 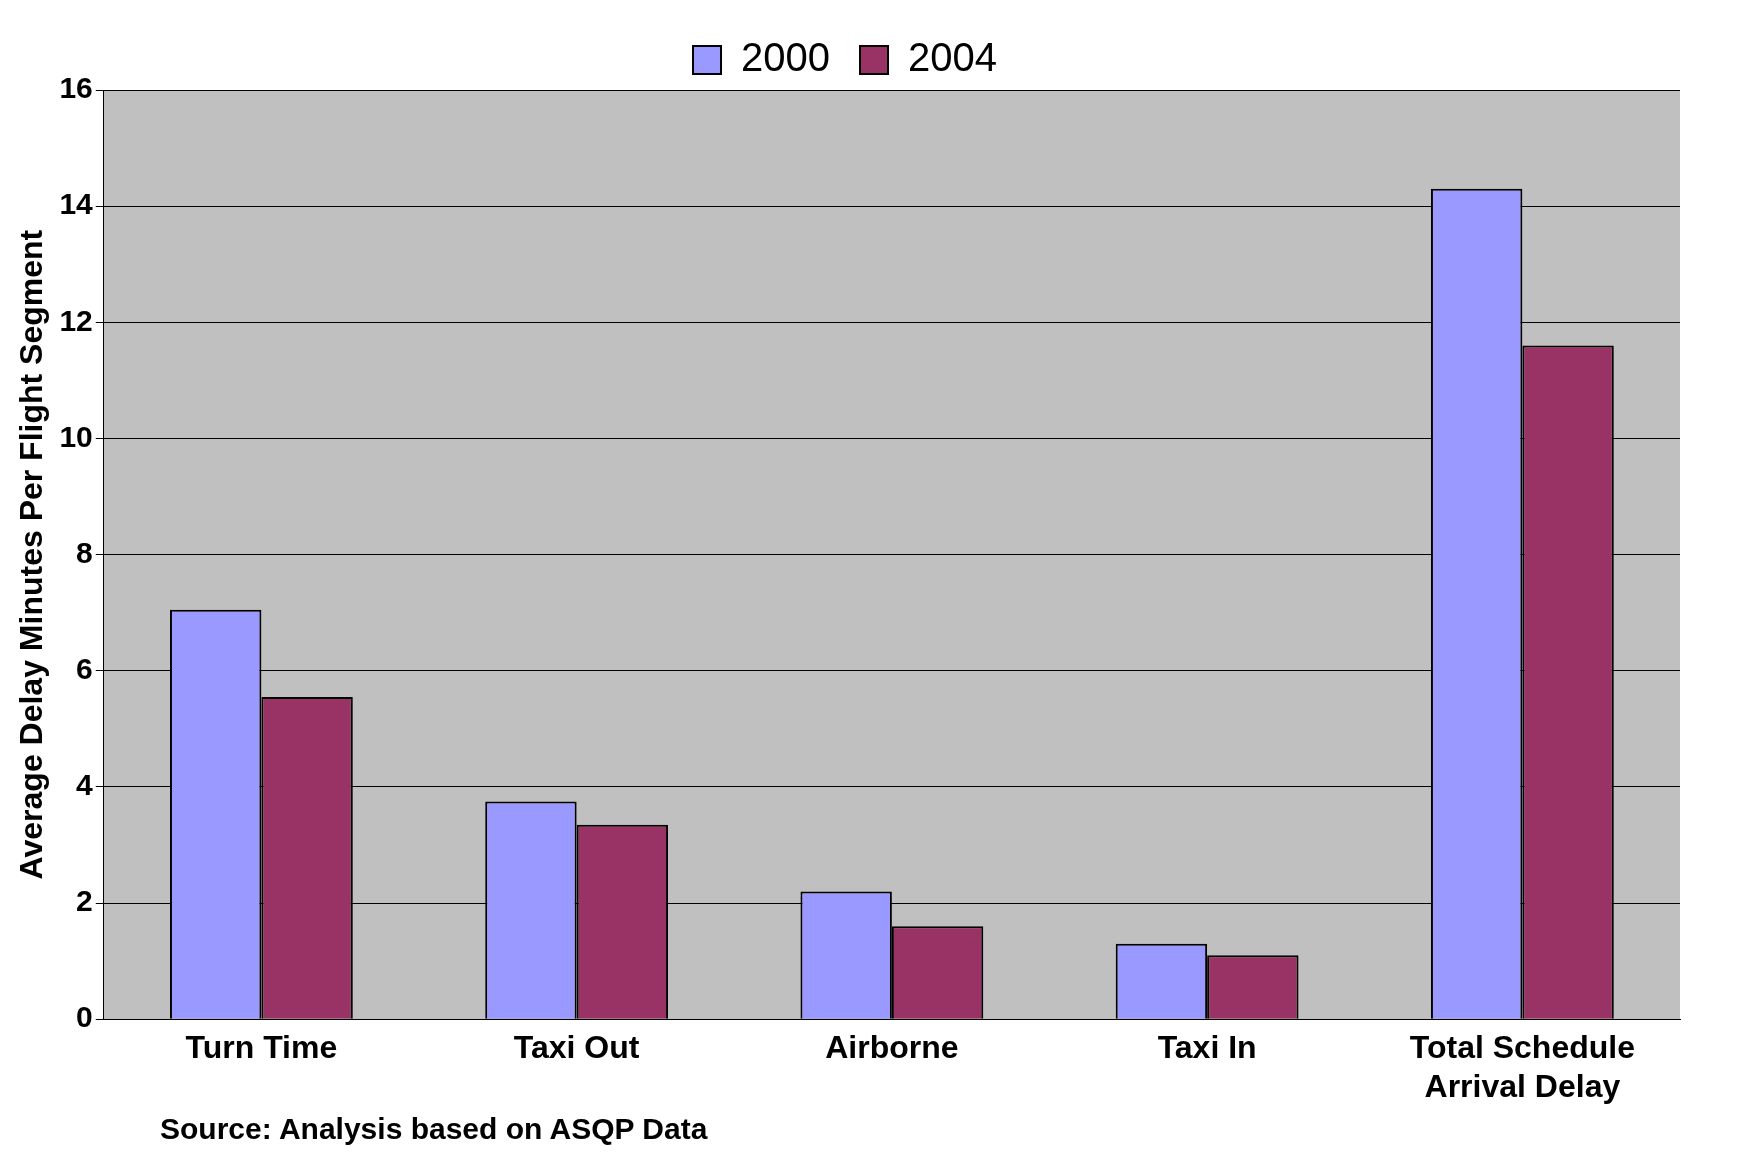 What do you see at coordinates (76, 204) in the screenshot?
I see `y-tick-label: 14` at bounding box center [76, 204].